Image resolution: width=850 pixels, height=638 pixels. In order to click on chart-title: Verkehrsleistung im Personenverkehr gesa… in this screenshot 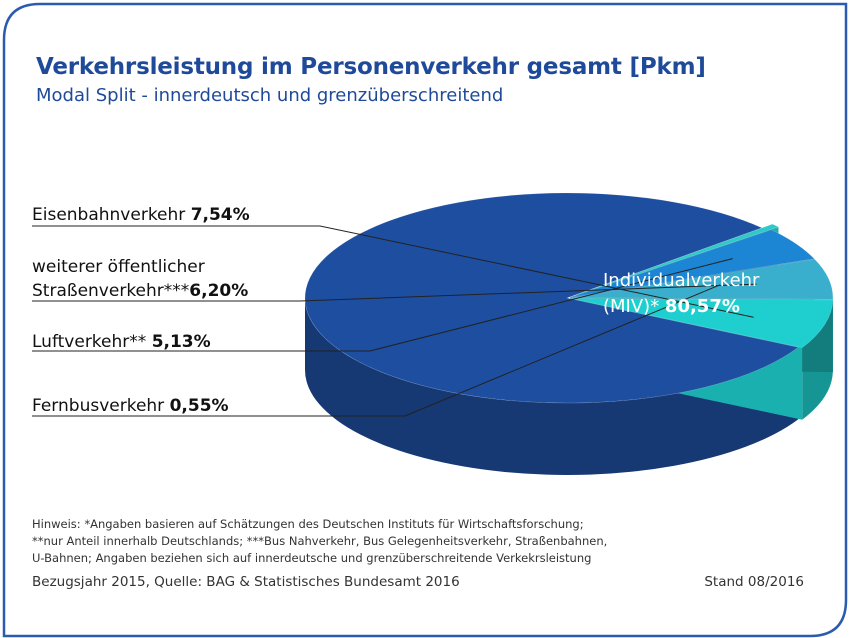, I will do `click(371, 67)`.